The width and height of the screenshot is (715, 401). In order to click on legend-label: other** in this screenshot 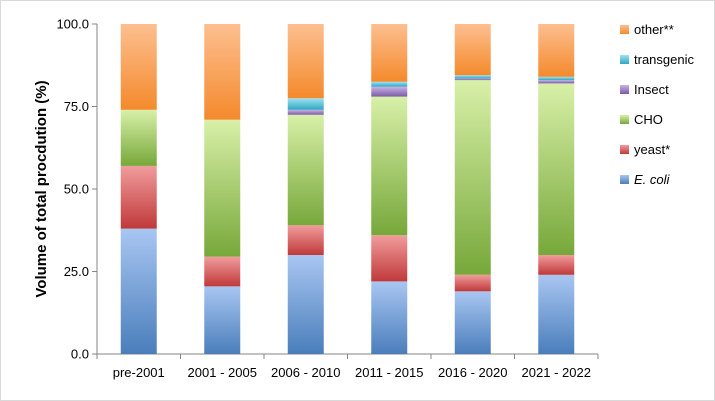, I will do `click(654, 29)`.